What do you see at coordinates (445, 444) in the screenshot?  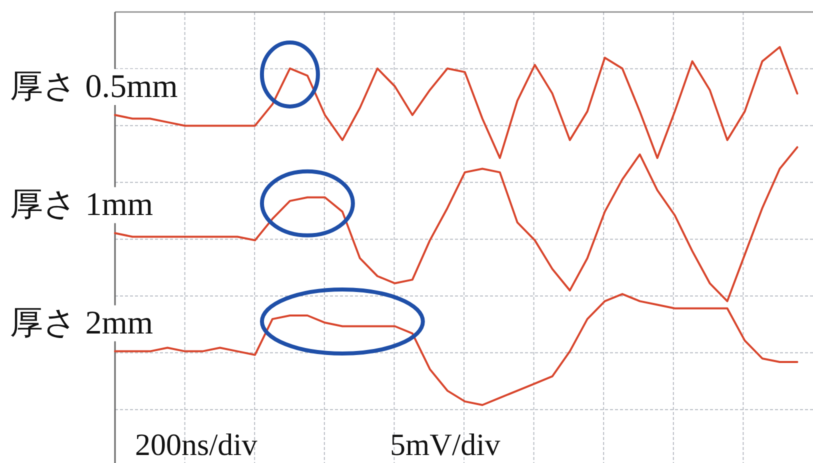 I see `annotation: 5mV/div` at bounding box center [445, 444].